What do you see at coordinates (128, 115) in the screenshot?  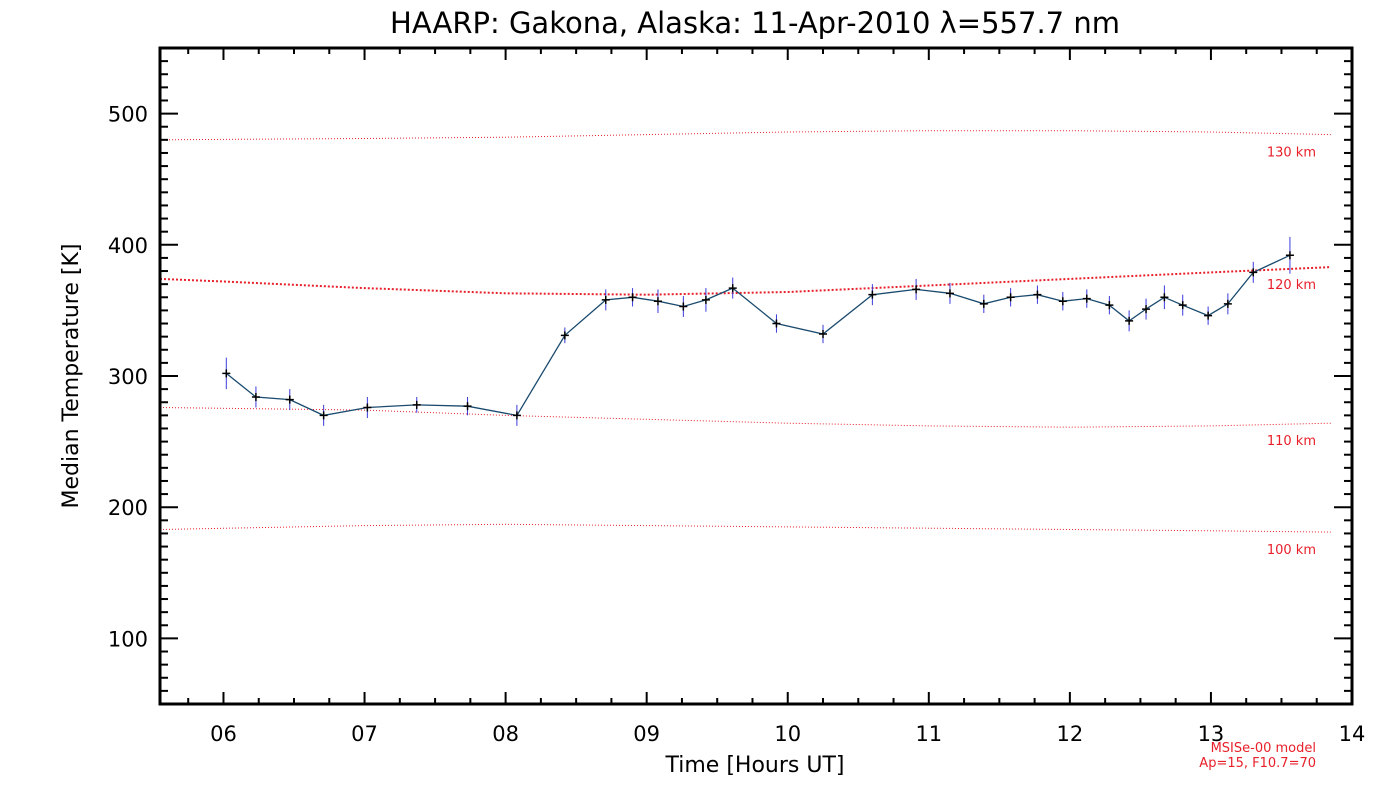 I see `y-tick-label: 500` at bounding box center [128, 115].